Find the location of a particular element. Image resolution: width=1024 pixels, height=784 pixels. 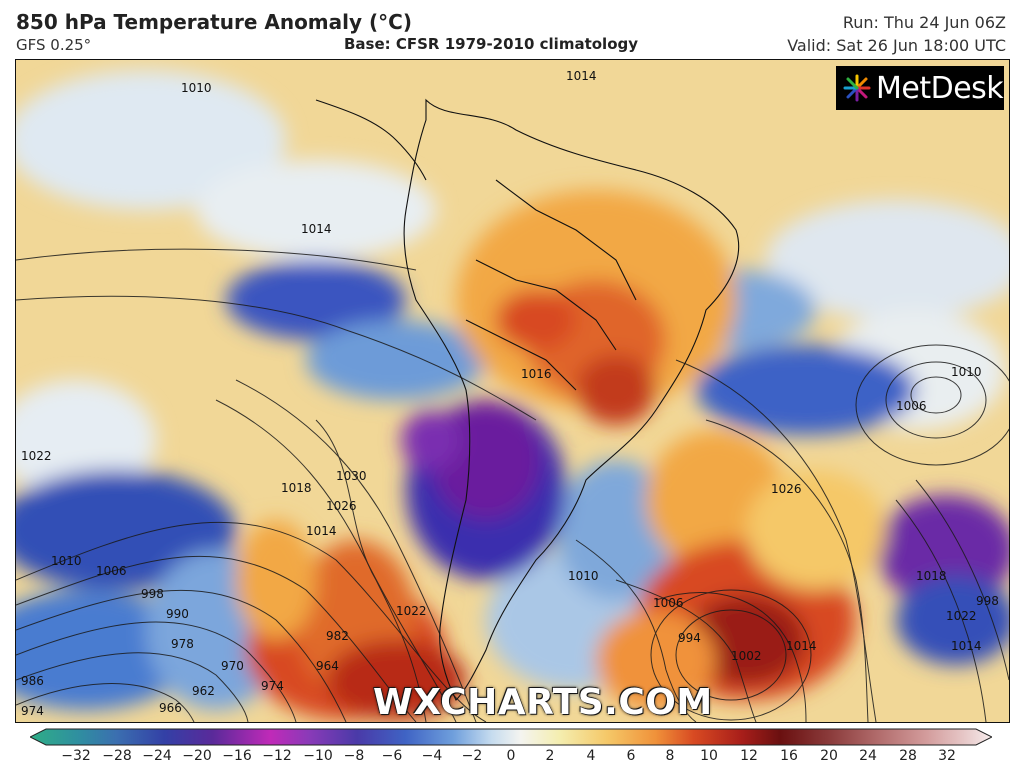

isobar-label: 962 is located at coordinates (203, 691).